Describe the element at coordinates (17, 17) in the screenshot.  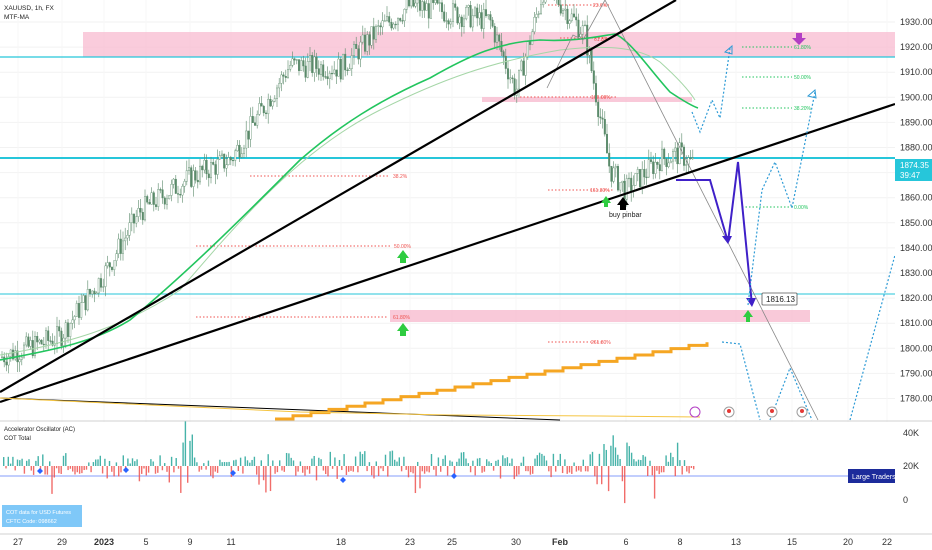
I see `indicator-title: MTF-MA` at that location.